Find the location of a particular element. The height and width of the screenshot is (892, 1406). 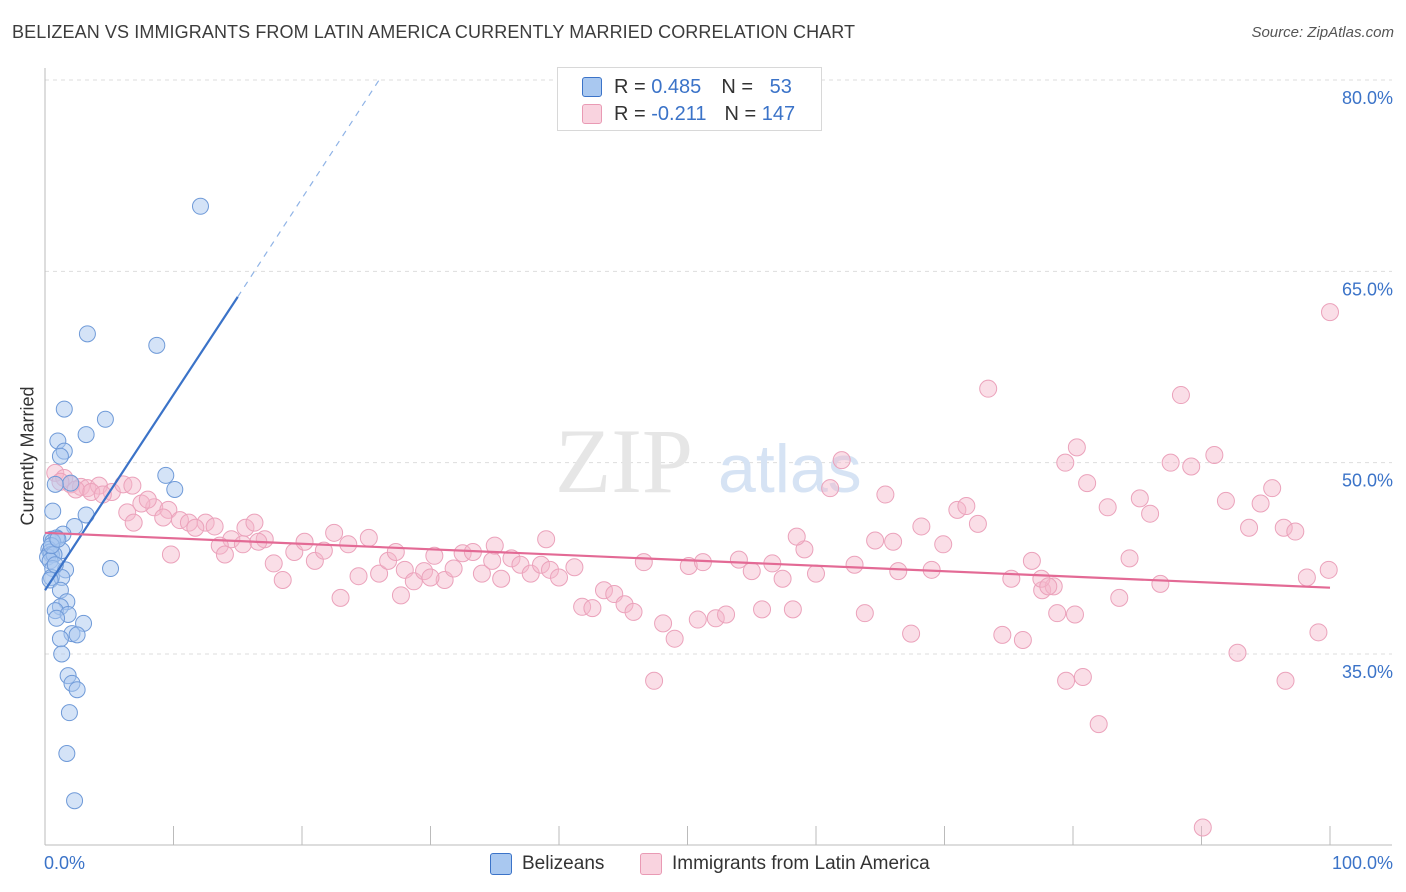

bottom-legend-swatch-pink is located at coordinates (651, 864).